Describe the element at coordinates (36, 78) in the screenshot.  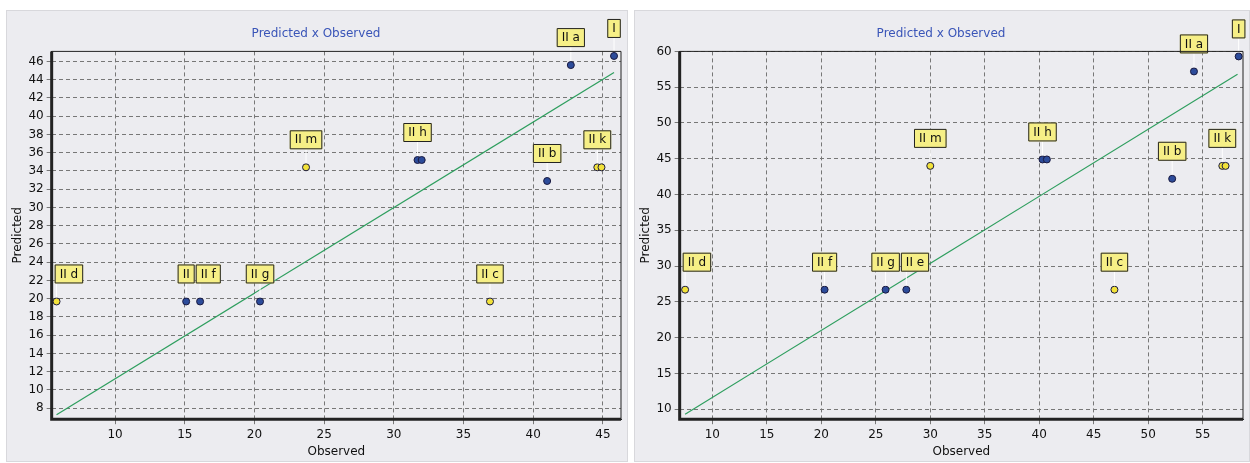
I see `y-tick-label: 44` at that location.